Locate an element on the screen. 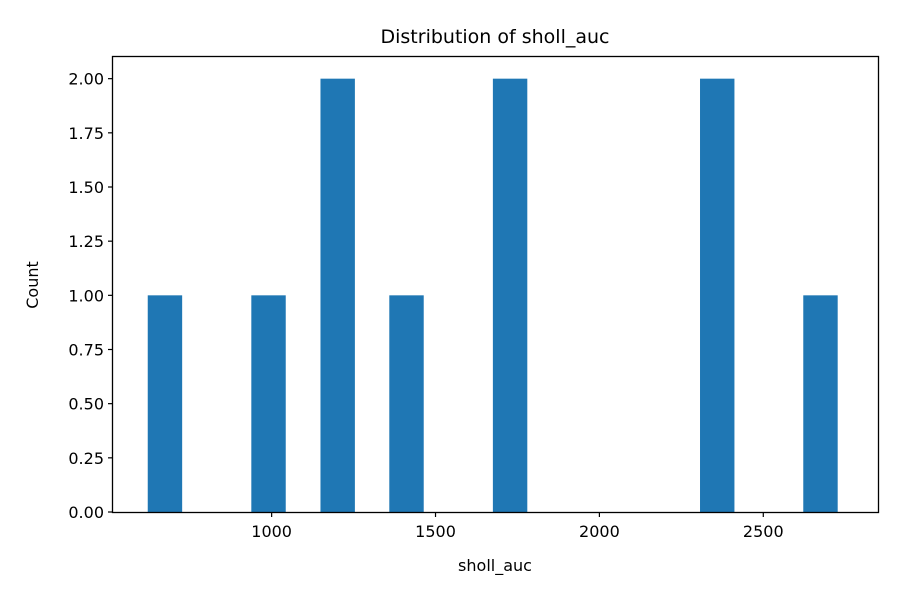 The width and height of the screenshot is (900, 600). chart-title: Distribution of sholl_auc is located at coordinates (495, 37).